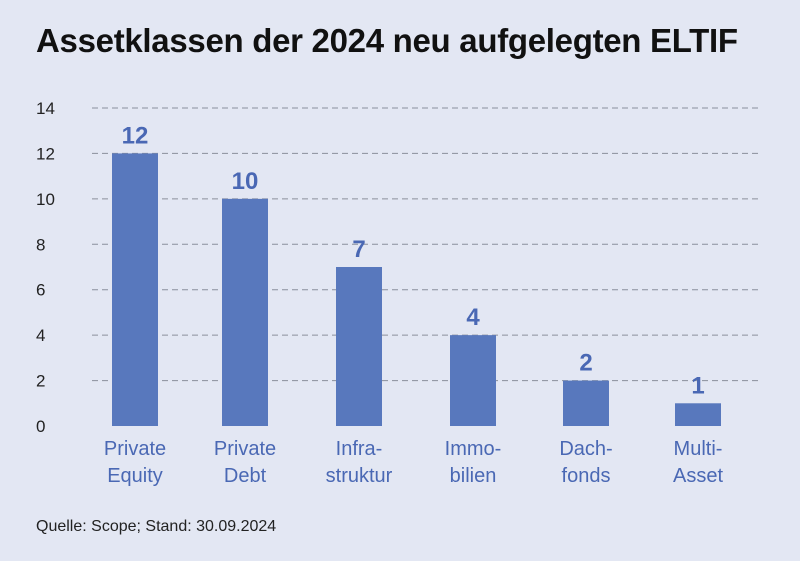 The width and height of the screenshot is (800, 561). What do you see at coordinates (40, 335) in the screenshot?
I see `y-tick-label: 4` at bounding box center [40, 335].